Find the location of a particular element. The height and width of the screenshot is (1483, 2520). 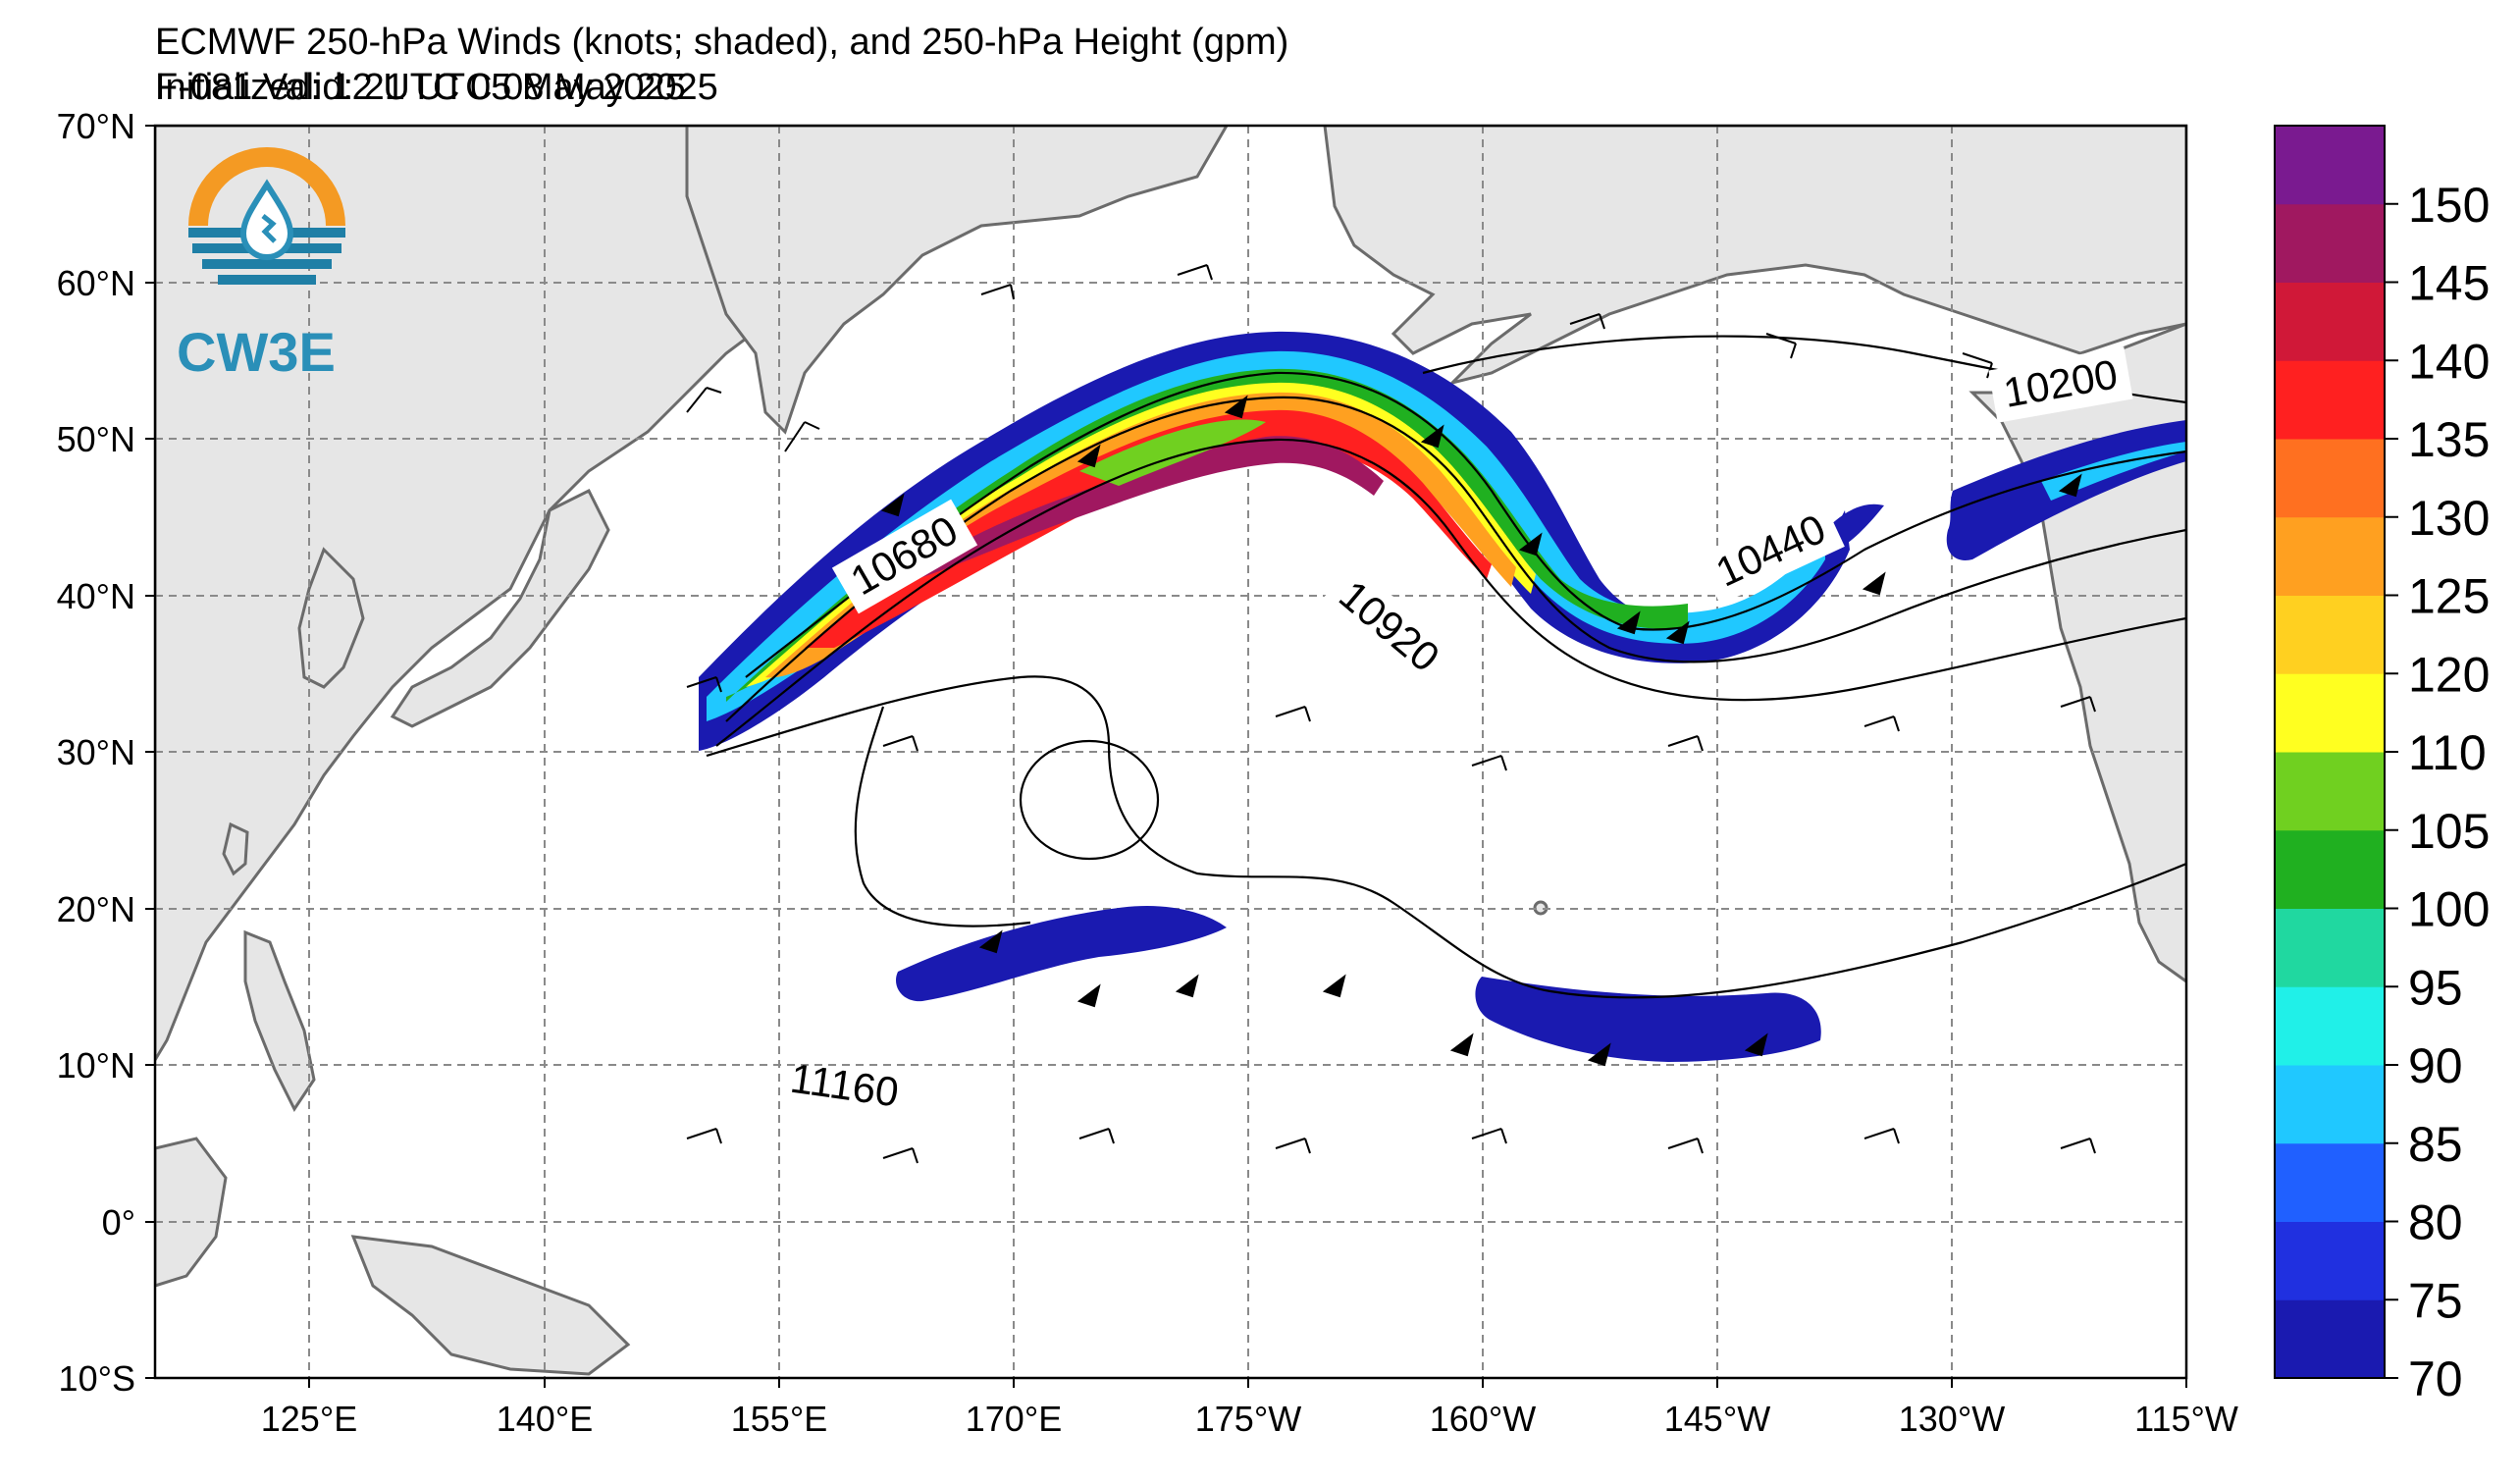

colorbar-tick-label: 140 is located at coordinates (2449, 362).